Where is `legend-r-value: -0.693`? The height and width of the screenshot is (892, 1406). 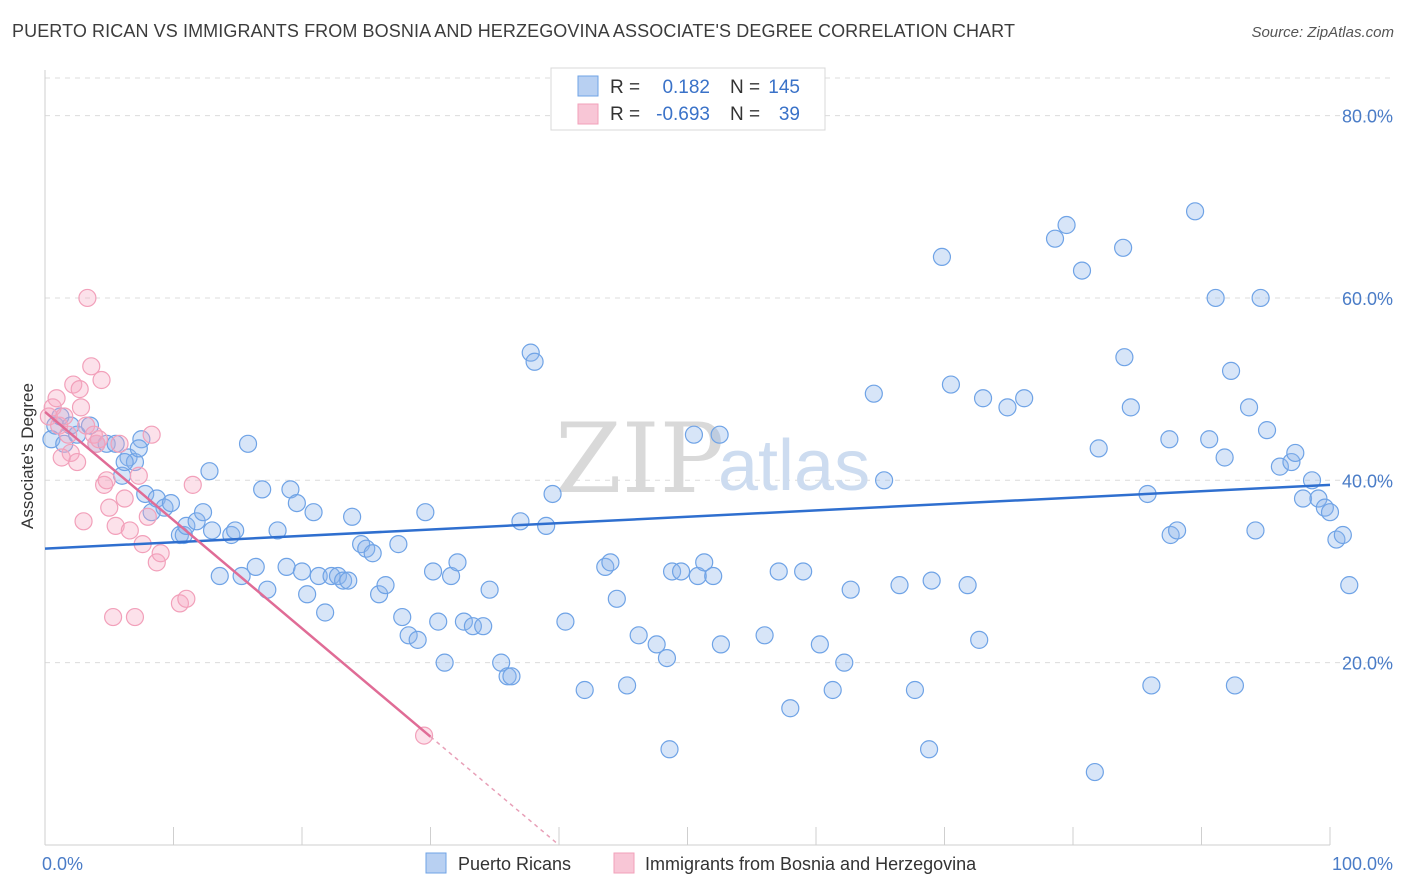
legend-r-value: -0.693 is located at coordinates (683, 114).